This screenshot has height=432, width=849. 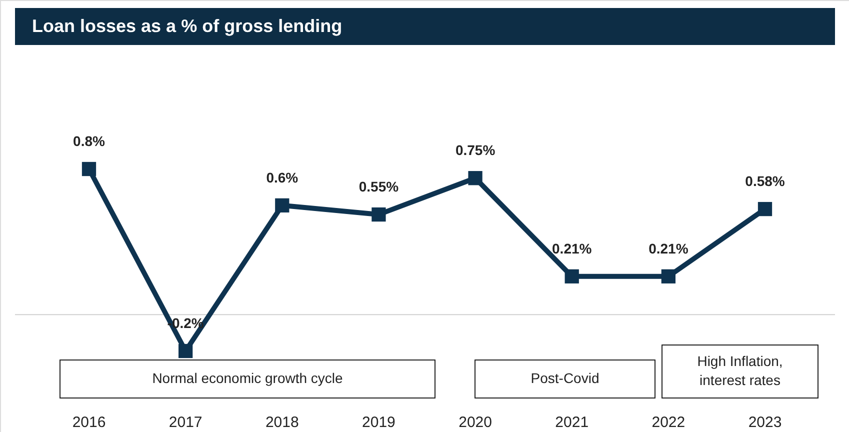 I want to click on text: High Inflation, interest rates, so click(x=740, y=370).